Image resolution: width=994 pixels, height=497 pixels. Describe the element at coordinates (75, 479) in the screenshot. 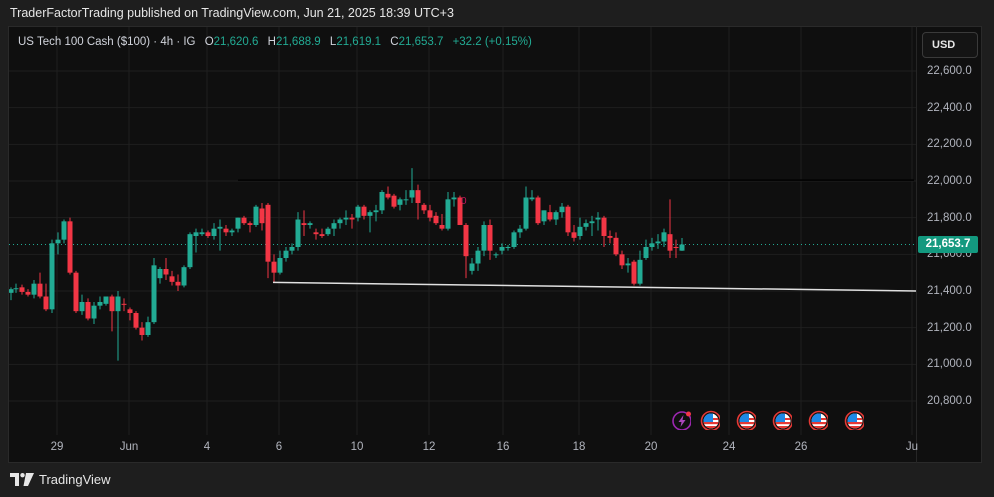

I see `tradingview-brand: TradingView` at that location.